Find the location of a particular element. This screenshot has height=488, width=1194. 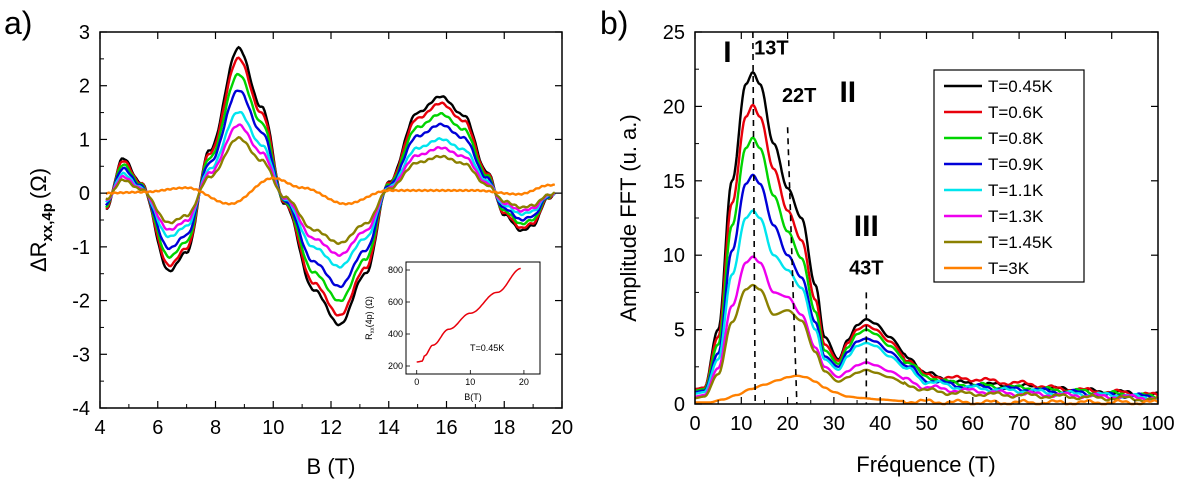

inset-y-label-main: R is located at coordinates (369, 336).